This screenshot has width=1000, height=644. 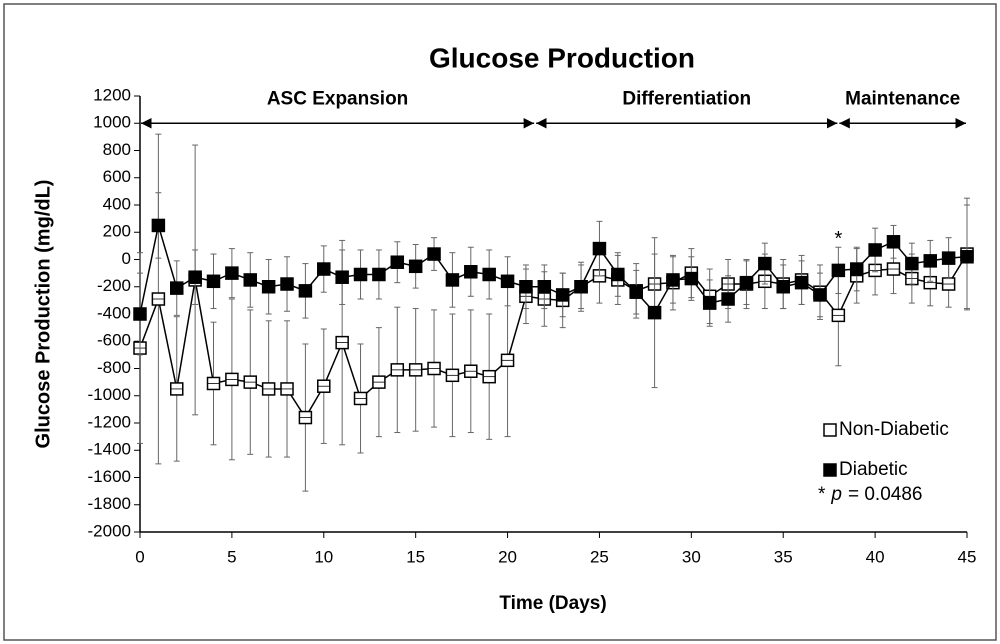 What do you see at coordinates (117, 203) in the screenshot?
I see `y-tick-label: 400` at bounding box center [117, 203].